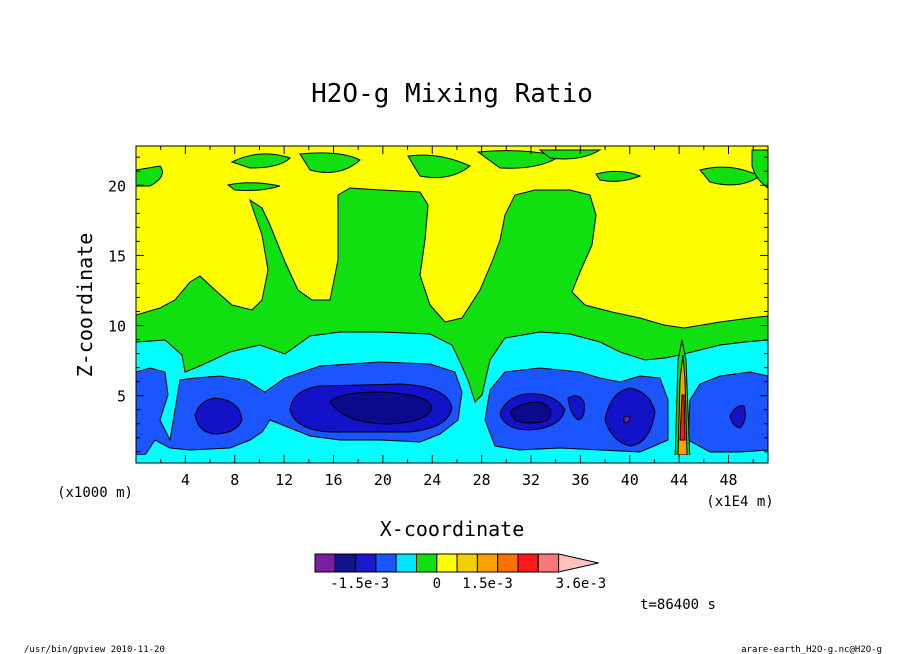  What do you see at coordinates (432, 480) in the screenshot?
I see `x-tick-label: 24` at bounding box center [432, 480].